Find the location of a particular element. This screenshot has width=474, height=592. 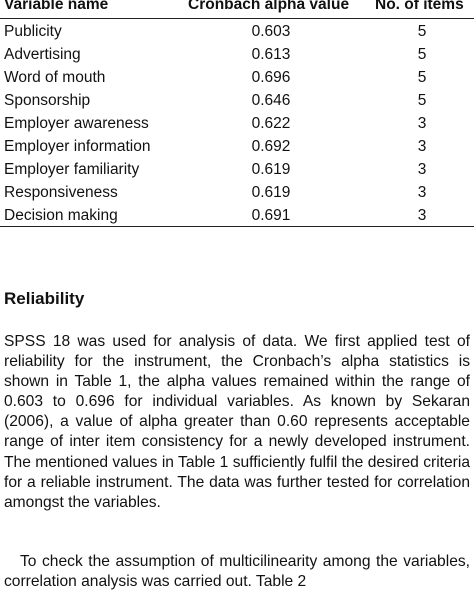

cell-alpha-value: 0.692 is located at coordinates (271, 146).